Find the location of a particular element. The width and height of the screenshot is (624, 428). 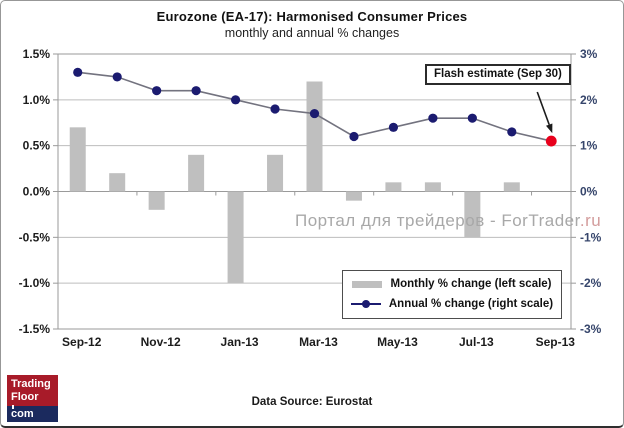

x-axis-label: Sep-12 is located at coordinates (82, 342).